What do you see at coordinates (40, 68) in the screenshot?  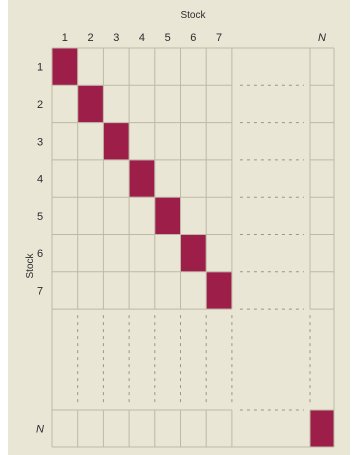 I see `row-label: 1` at bounding box center [40, 68].